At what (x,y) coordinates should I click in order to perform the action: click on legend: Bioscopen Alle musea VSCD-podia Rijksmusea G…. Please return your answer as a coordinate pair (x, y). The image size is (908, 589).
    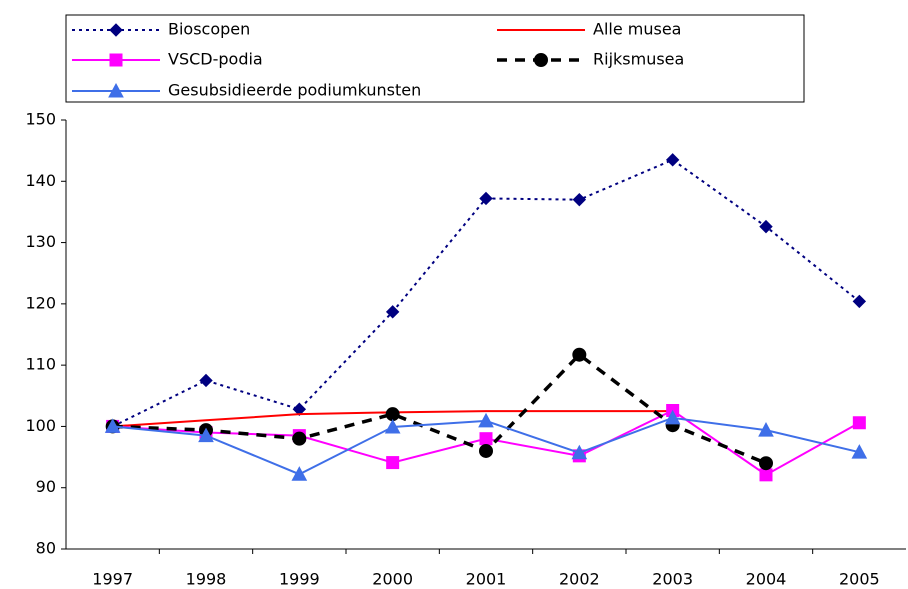
    Looking at the image, I should click on (435, 58).